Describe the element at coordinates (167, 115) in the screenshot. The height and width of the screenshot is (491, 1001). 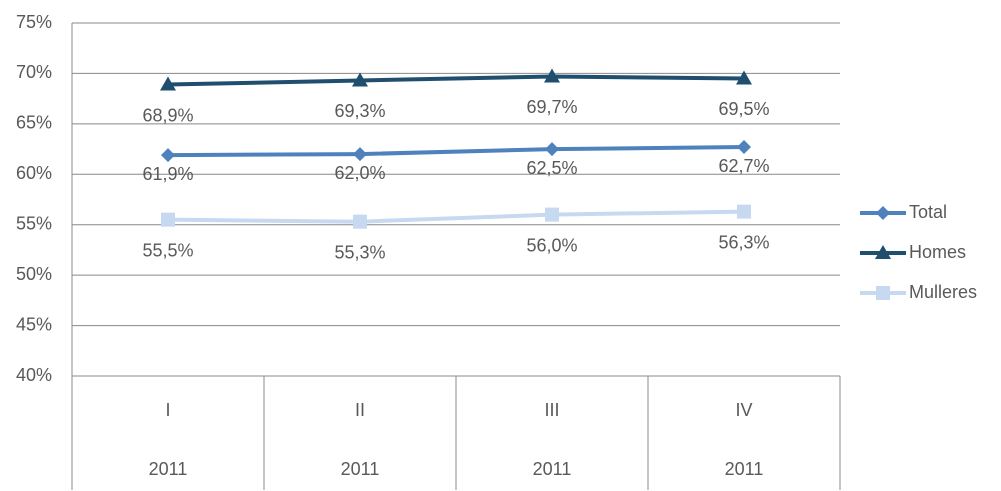
I see `data-label: 68,9%` at that location.